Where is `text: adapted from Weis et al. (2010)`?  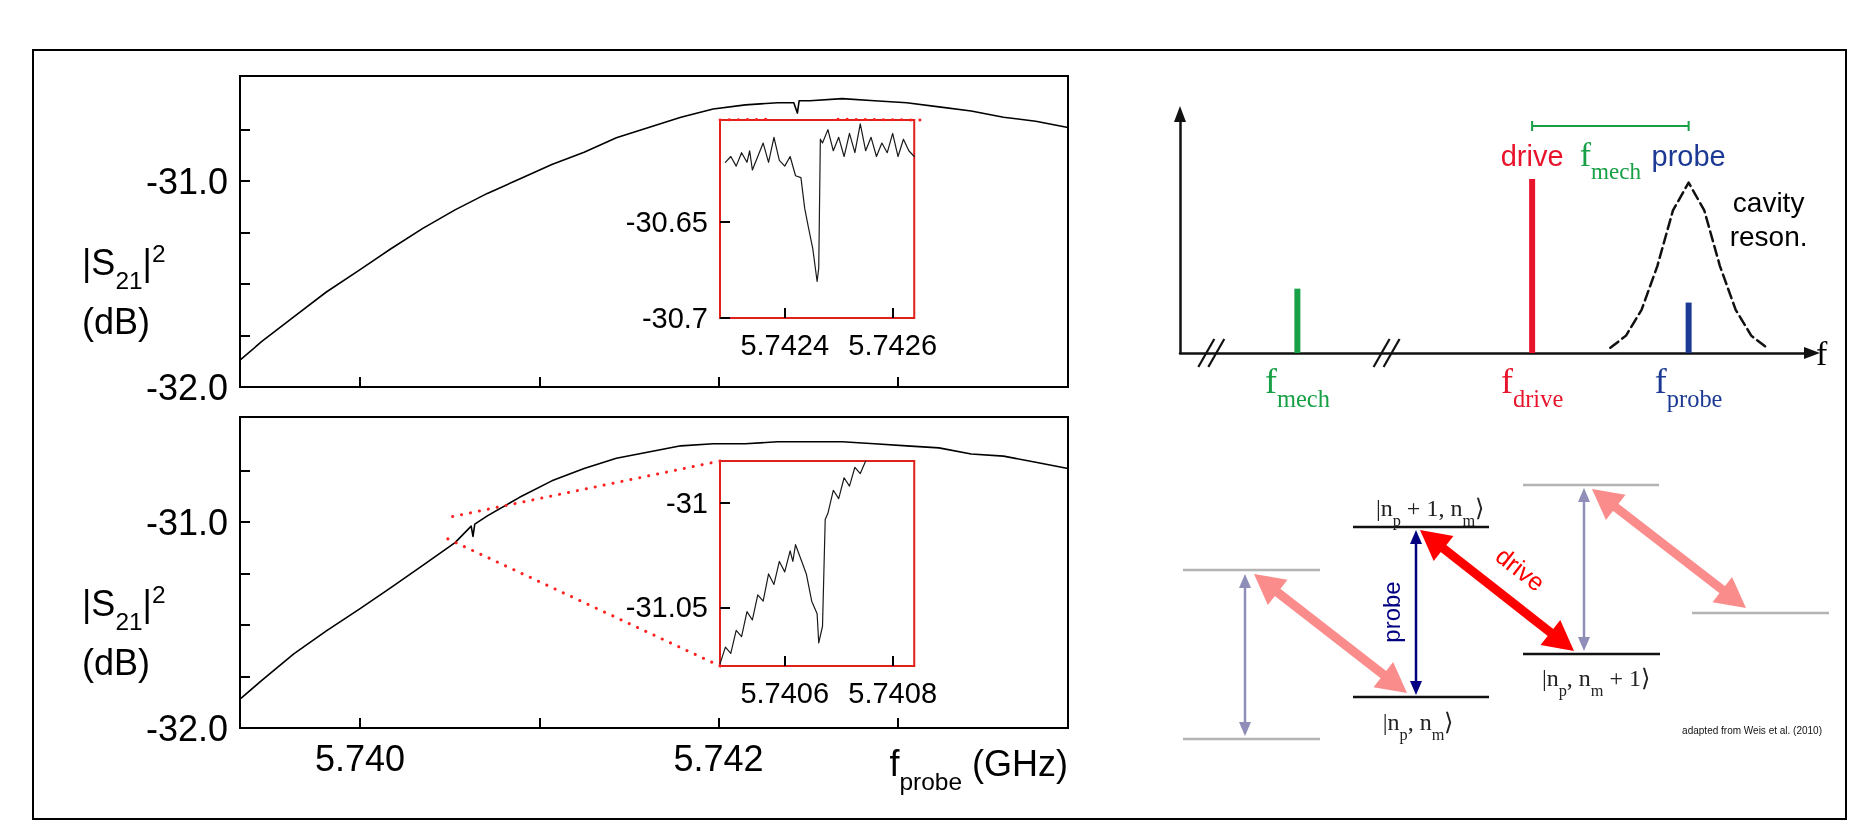
text: adapted from Weis et al. (2010) is located at coordinates (1752, 730).